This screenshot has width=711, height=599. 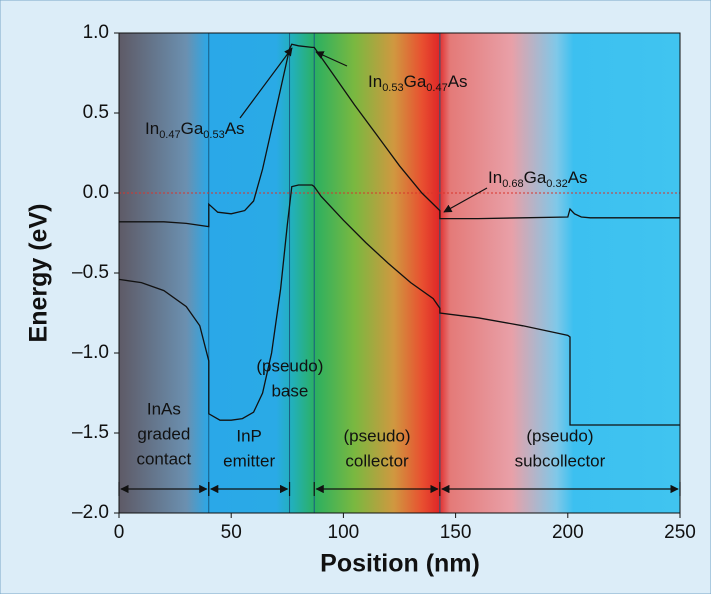 I want to click on region-label: subcollector, so click(x=560, y=460).